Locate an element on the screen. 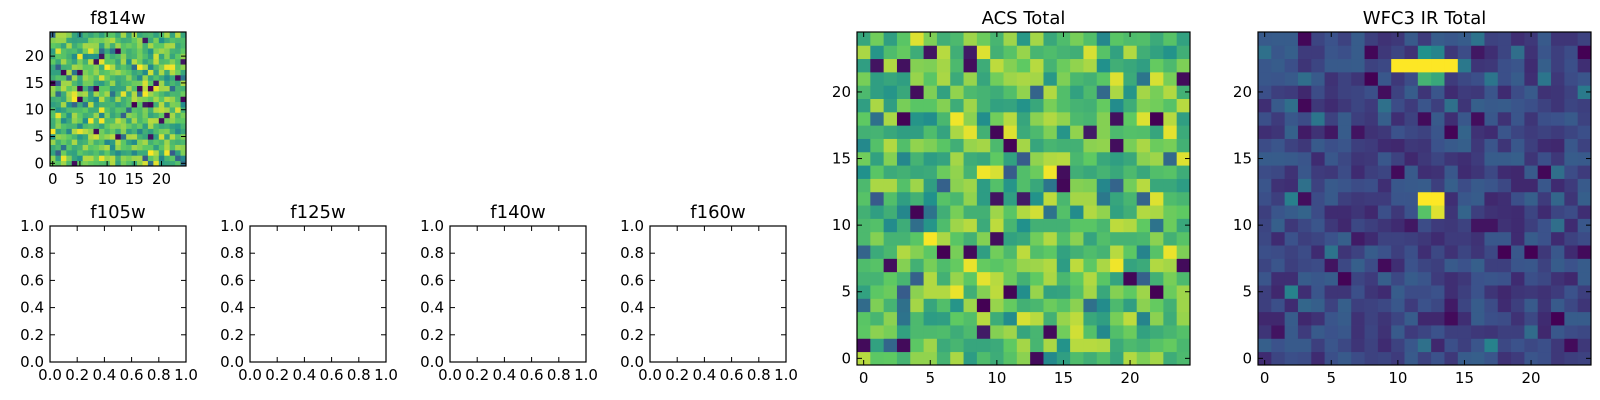 The height and width of the screenshot is (400, 1600). y-tick-label: 5 is located at coordinates (846, 292).